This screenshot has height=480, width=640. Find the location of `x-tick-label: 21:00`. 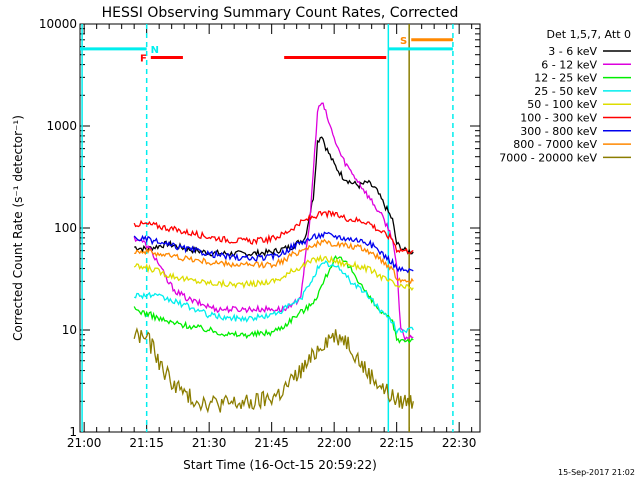

x-tick-label: 21:00 is located at coordinates (84, 443).